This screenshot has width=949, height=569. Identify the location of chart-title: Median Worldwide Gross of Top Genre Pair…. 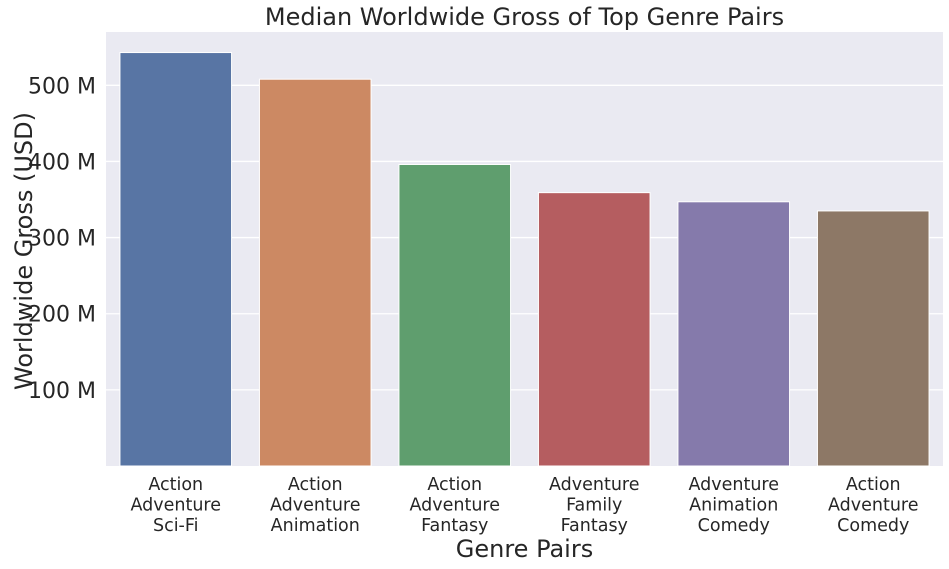
(524, 17).